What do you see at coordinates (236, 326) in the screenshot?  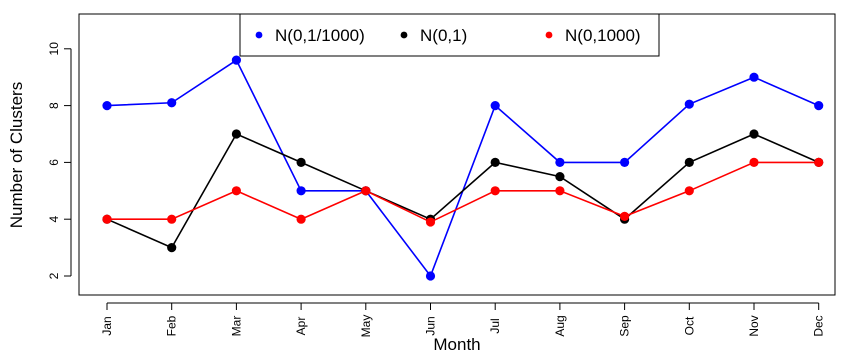 I see `x-tick-label: Mar` at bounding box center [236, 326].